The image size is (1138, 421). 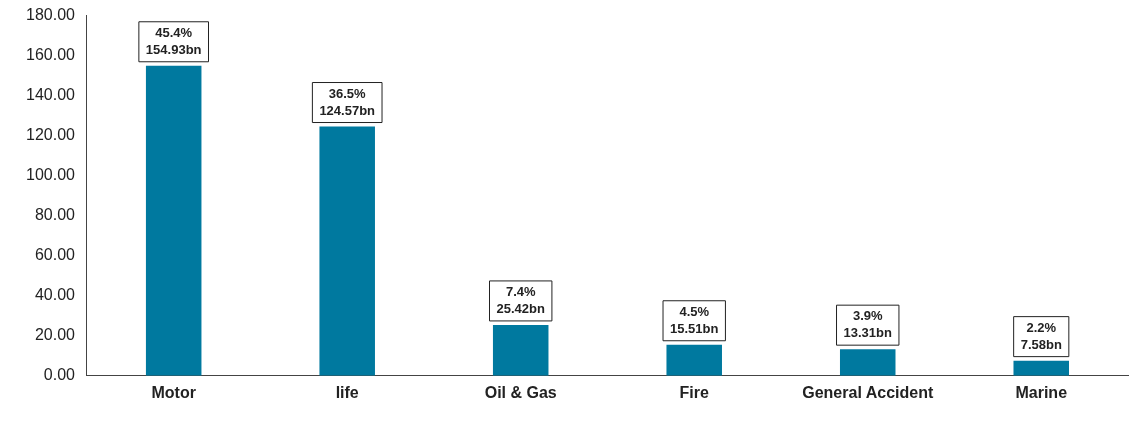 What do you see at coordinates (51, 95) in the screenshot?
I see `y-tick-label: 140.00` at bounding box center [51, 95].